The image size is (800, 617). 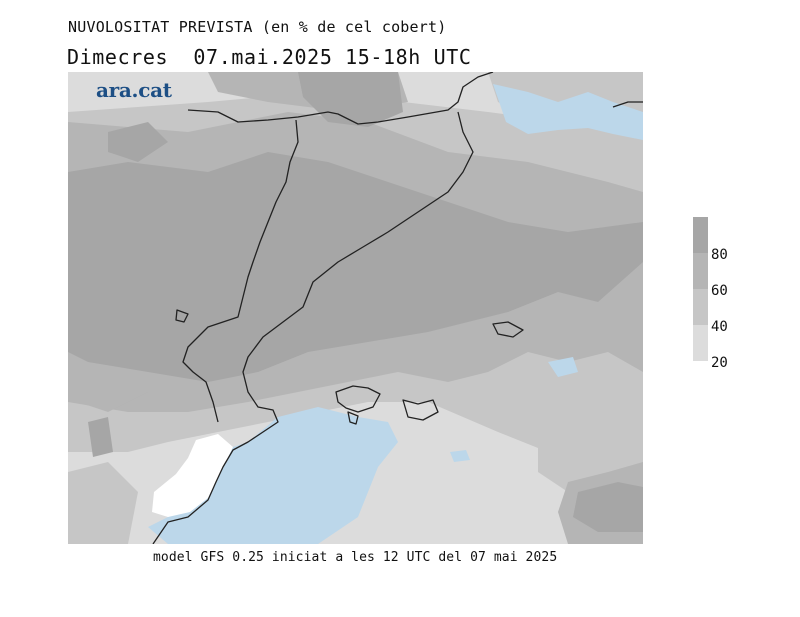 I want to click on forecast-date-subtitle: Dimecres 07.mai.2025 15-18h UTC, so click(x=269, y=57).